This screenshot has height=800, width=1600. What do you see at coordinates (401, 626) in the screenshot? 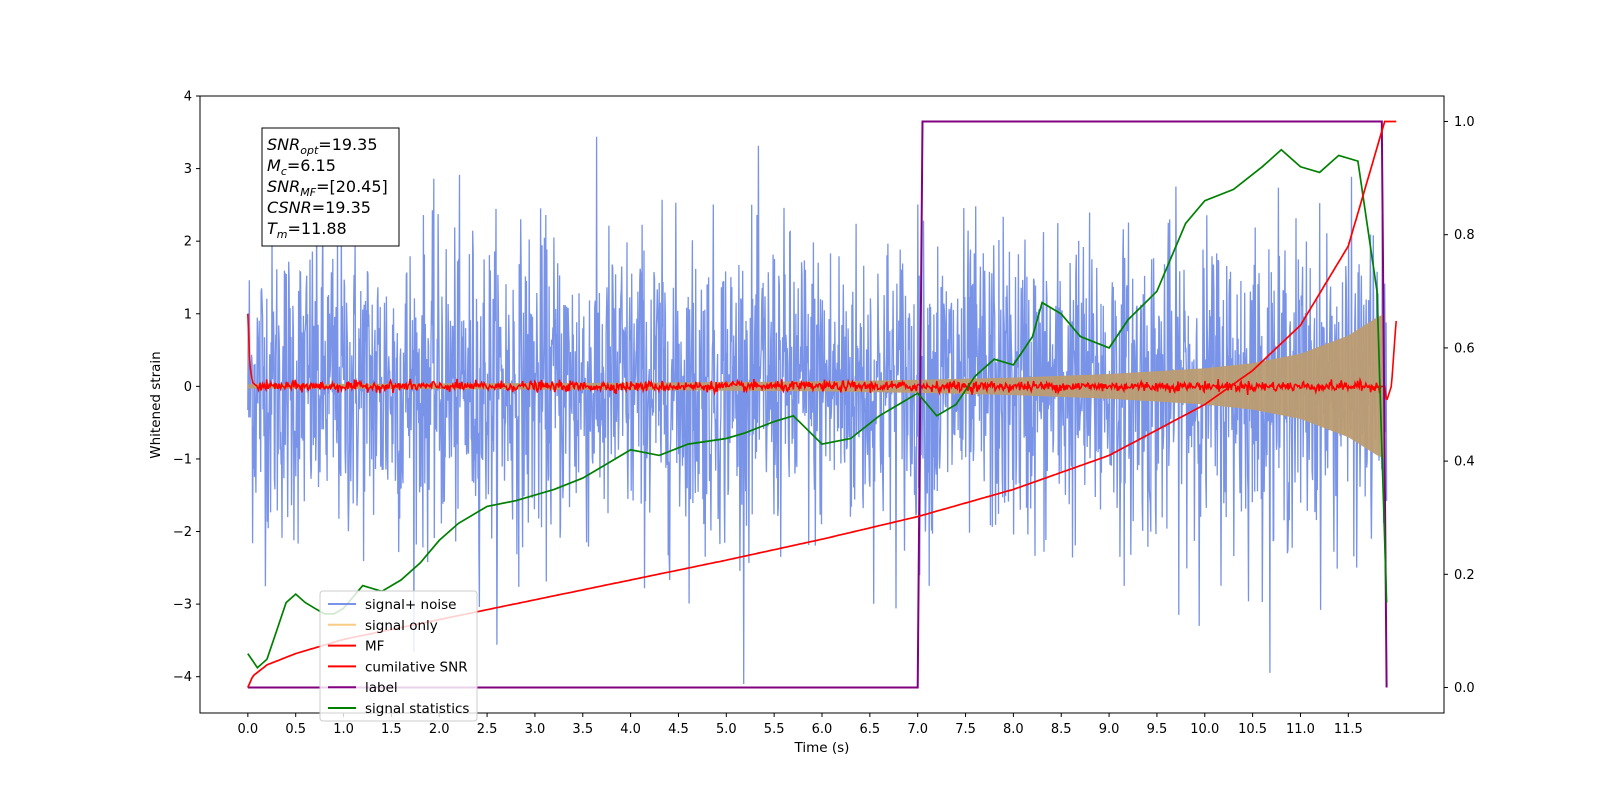
I see `legend-entry-label: signal only` at bounding box center [401, 626].